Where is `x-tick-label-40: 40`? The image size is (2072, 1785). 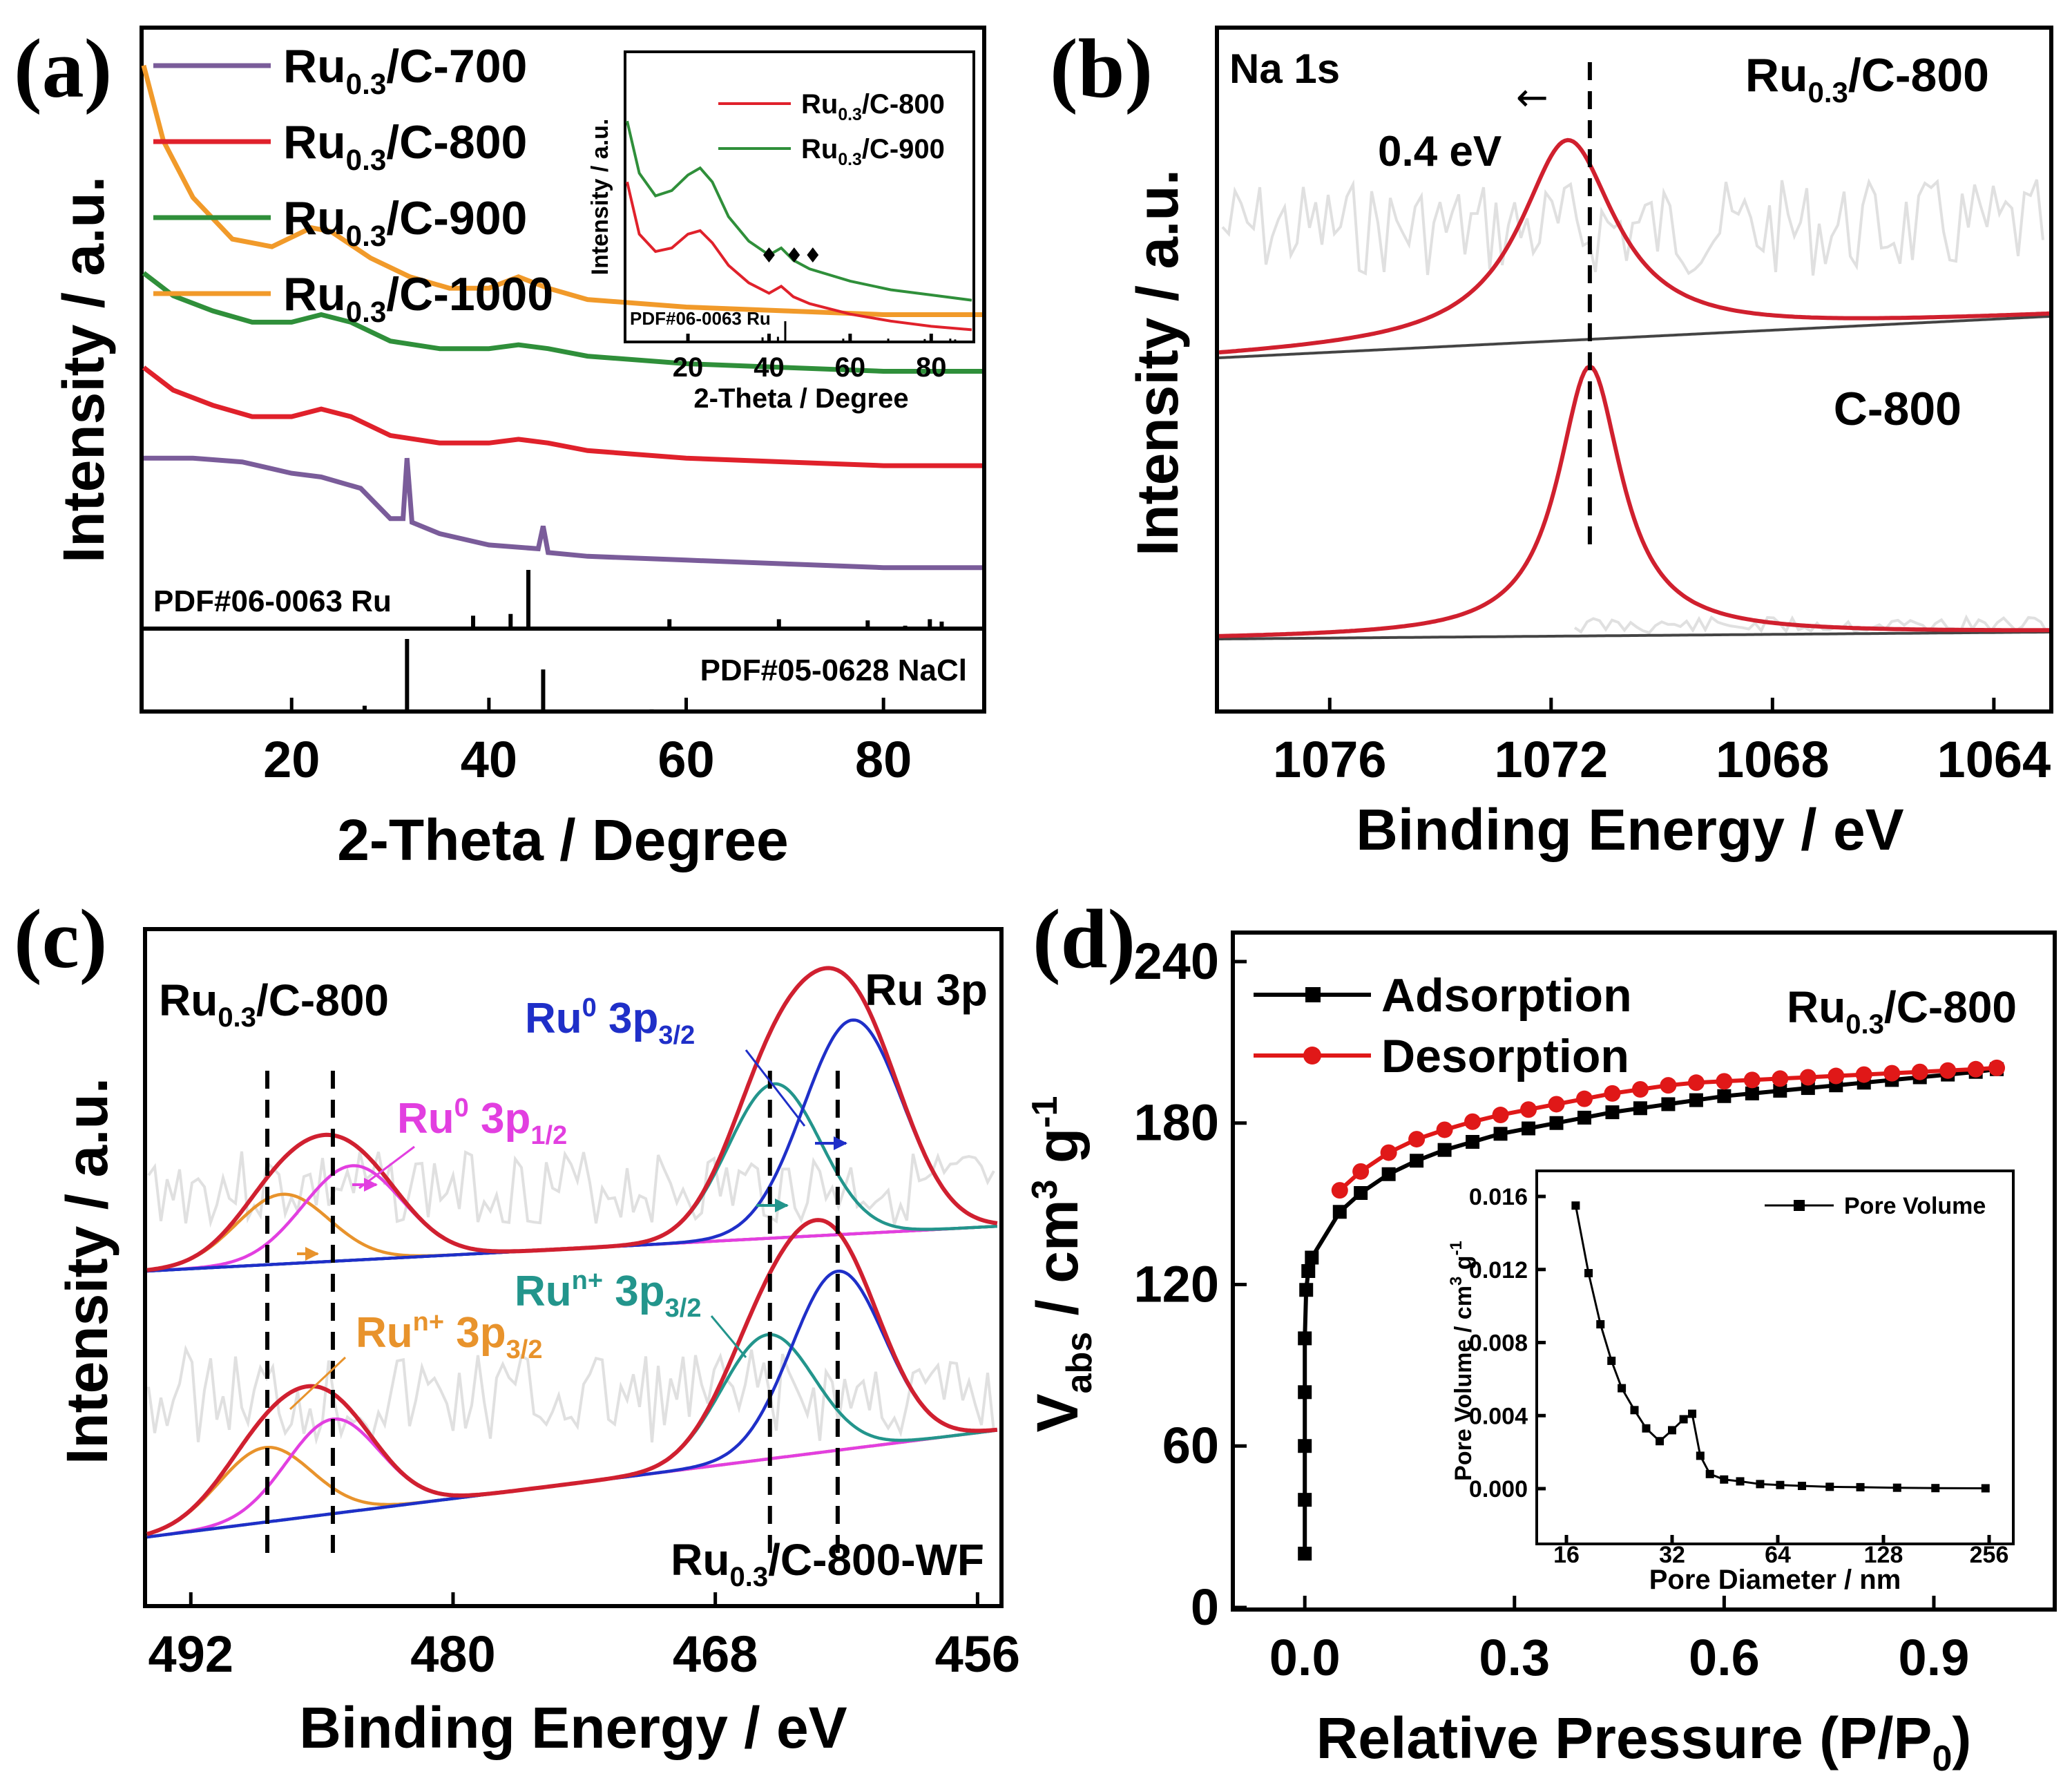 x-tick-label-40: 40 is located at coordinates (489, 759).